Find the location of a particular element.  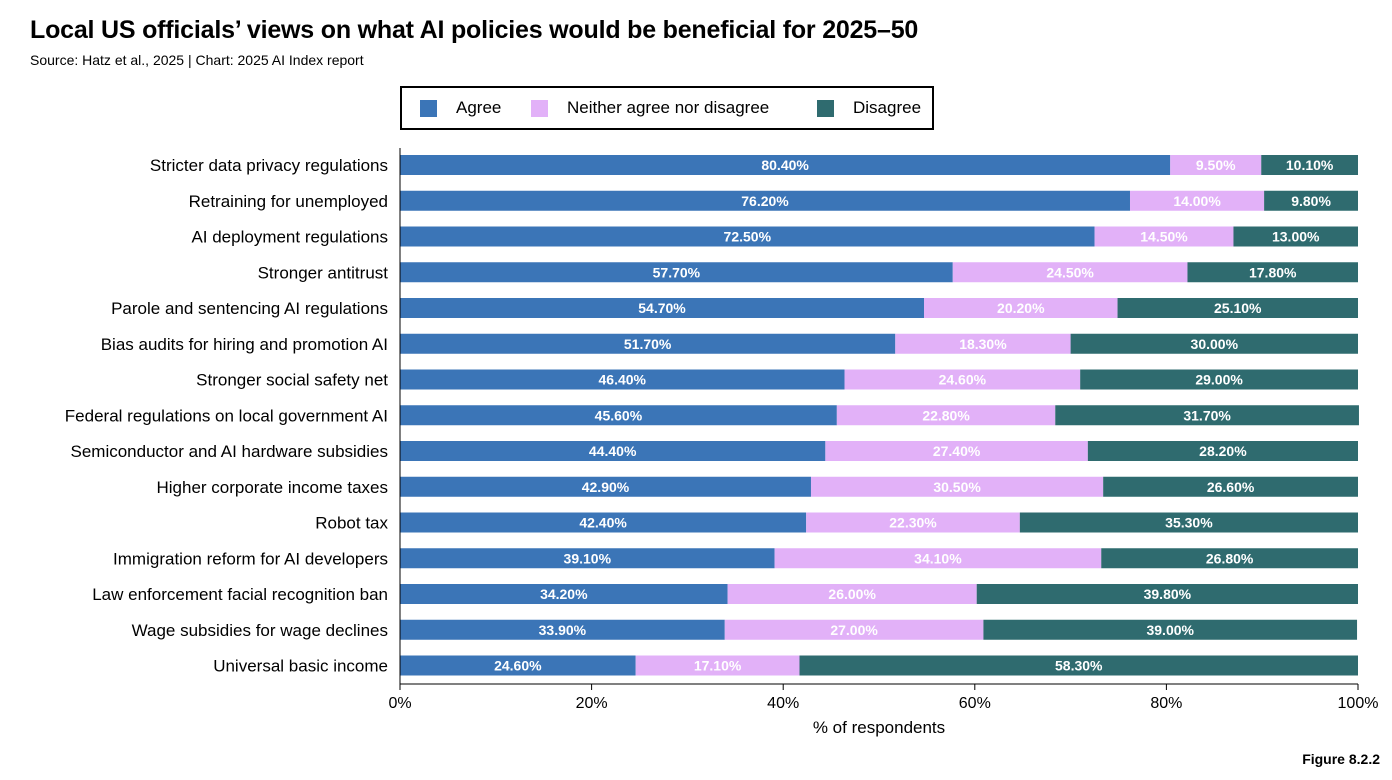

data-label-agree: 44.40% is located at coordinates (613, 451).